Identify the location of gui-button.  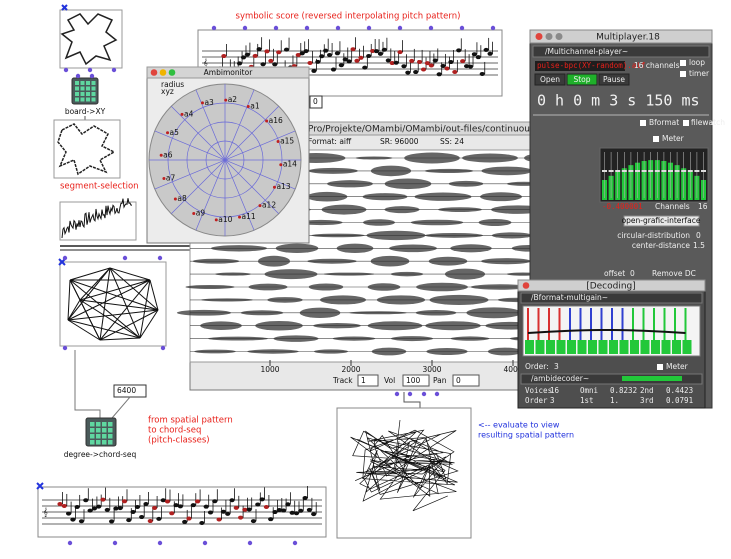
(661, 221).